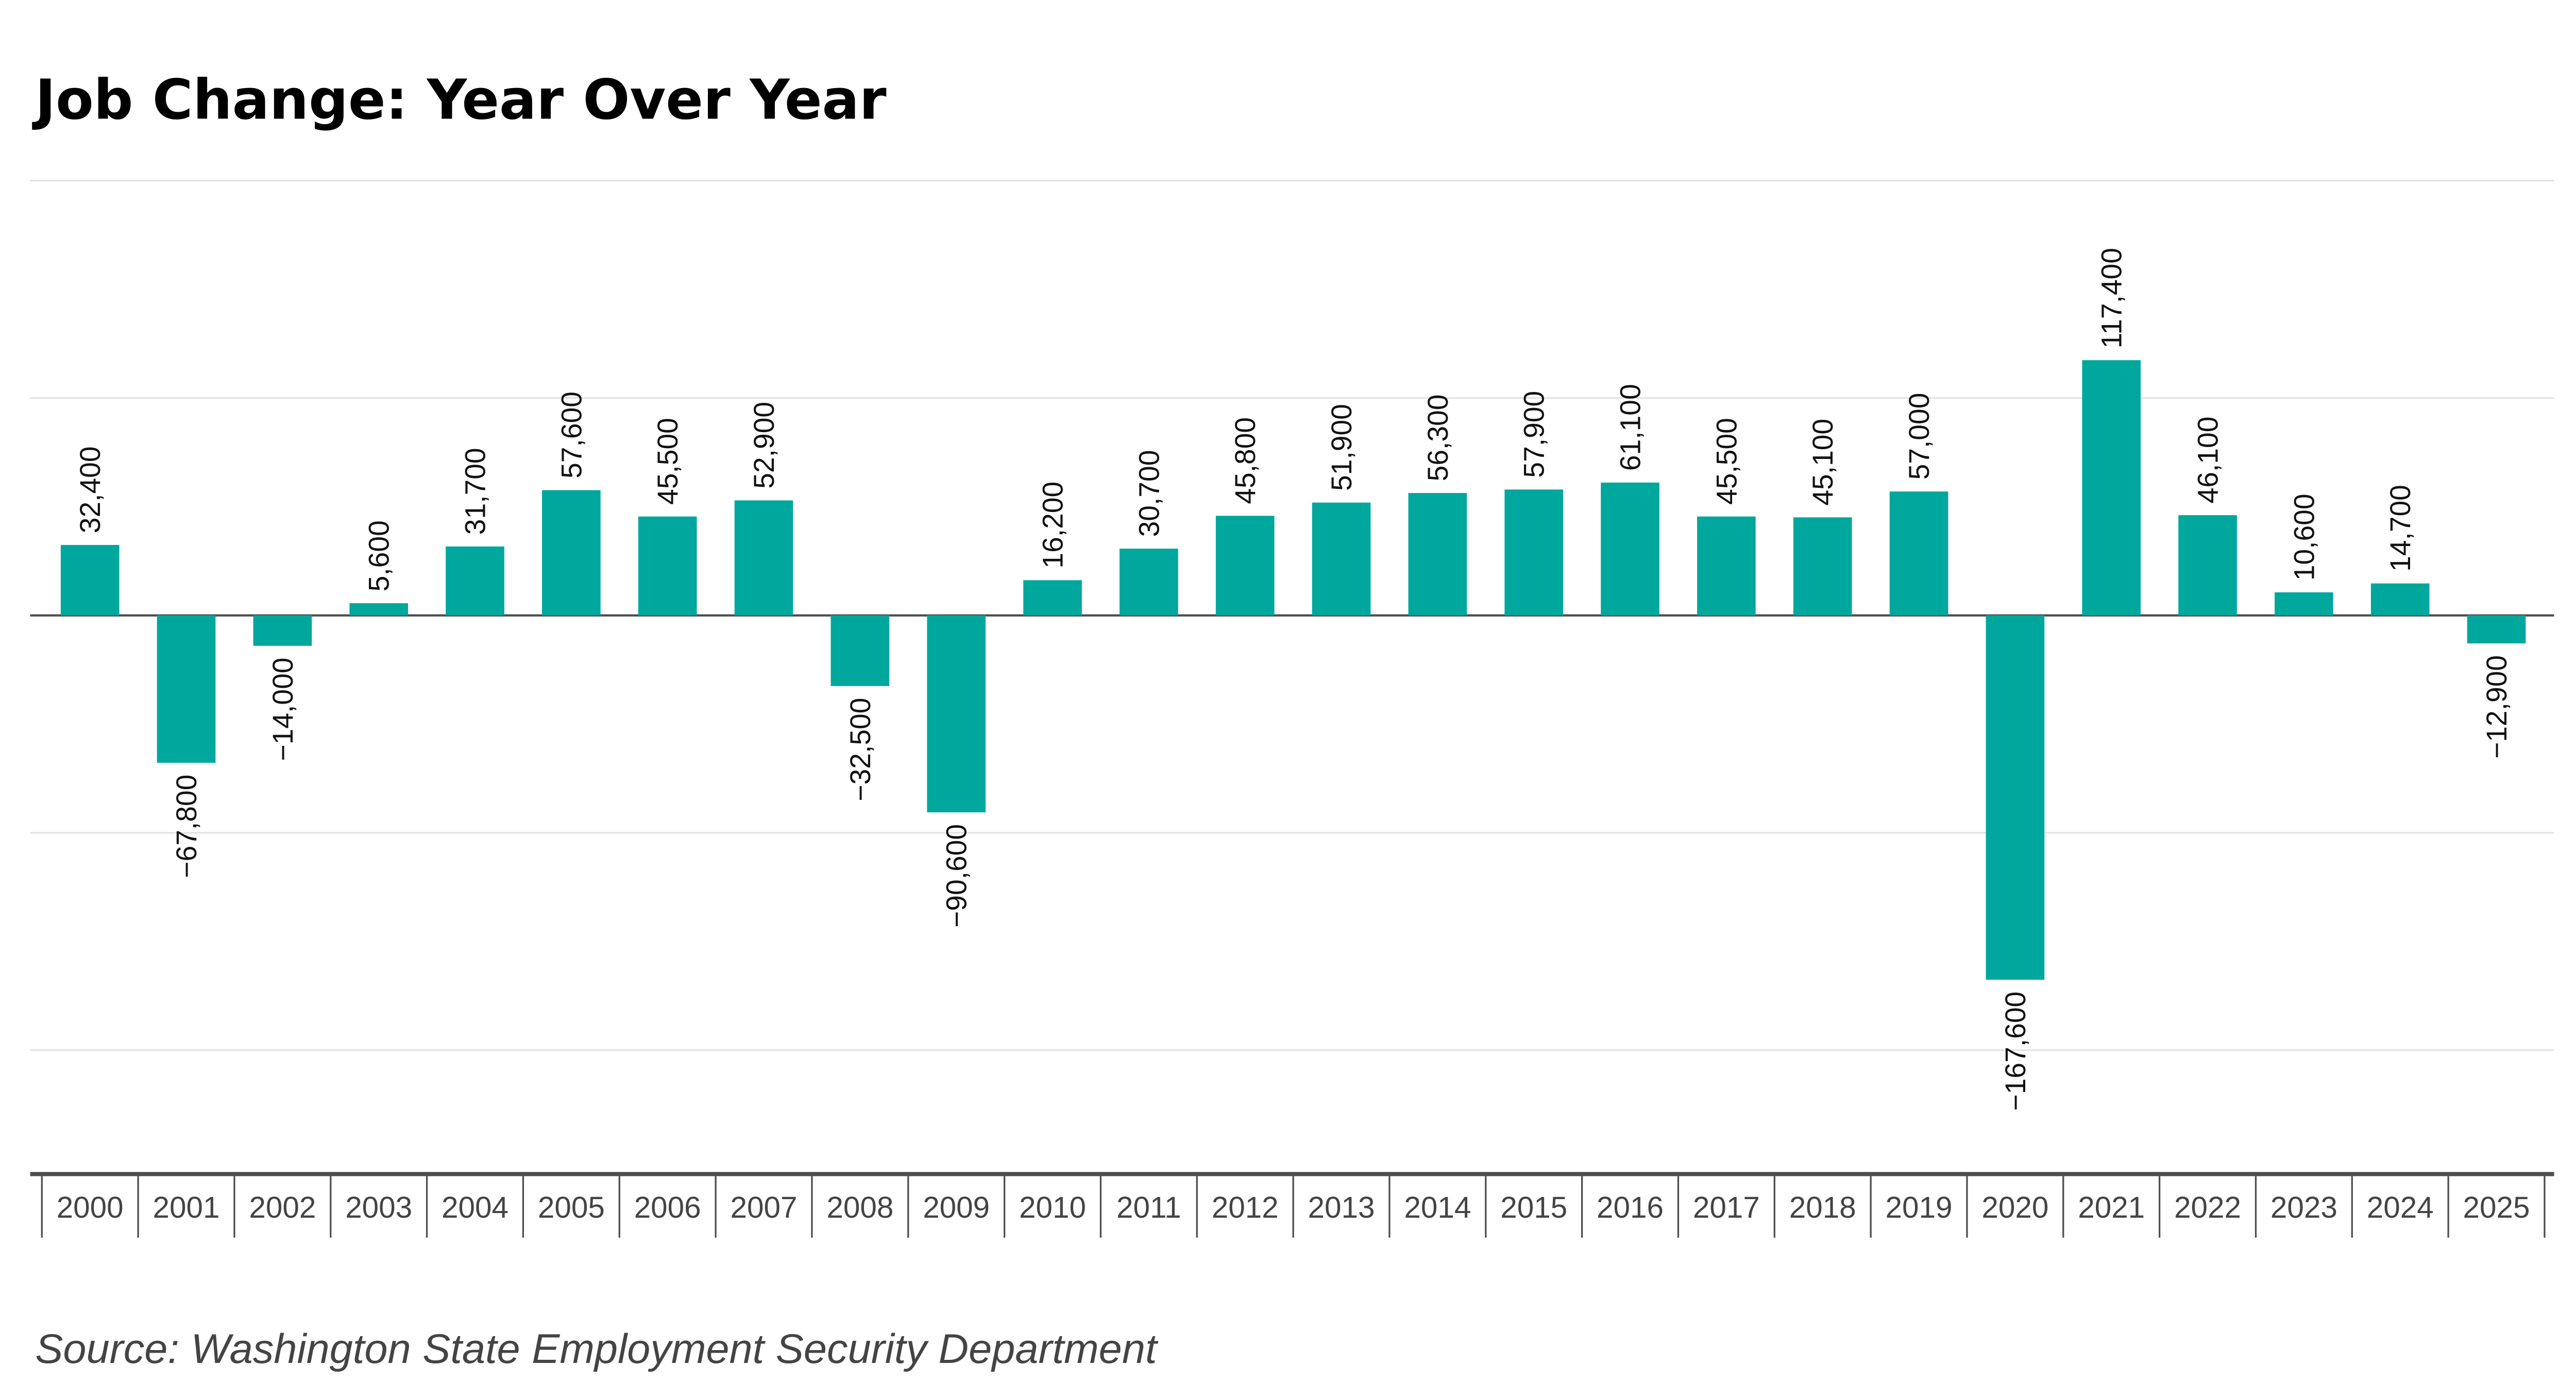 The width and height of the screenshot is (2576, 1399). I want to click on data-label: 57,900, so click(1534, 434).